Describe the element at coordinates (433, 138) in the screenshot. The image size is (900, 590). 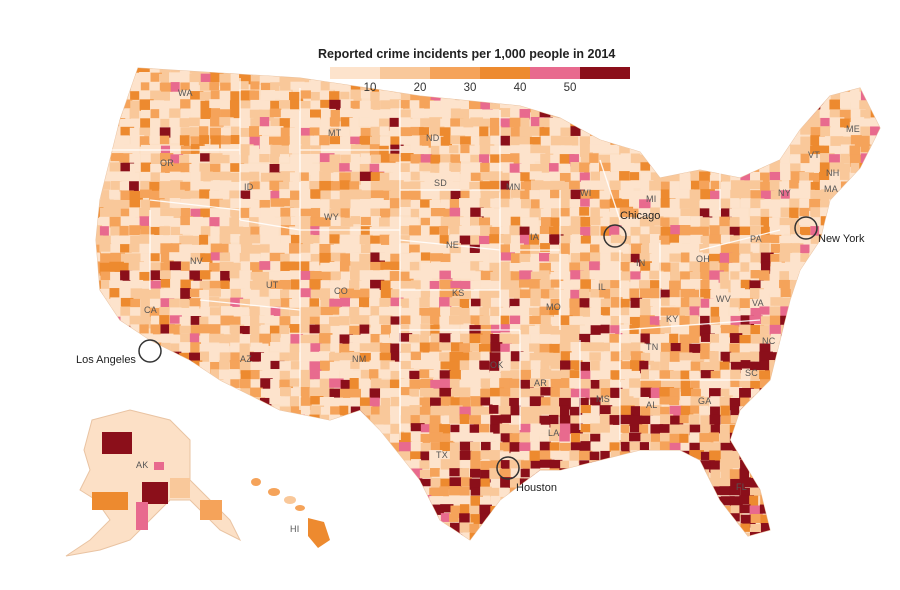
I see `state-label-nd: ND` at that location.